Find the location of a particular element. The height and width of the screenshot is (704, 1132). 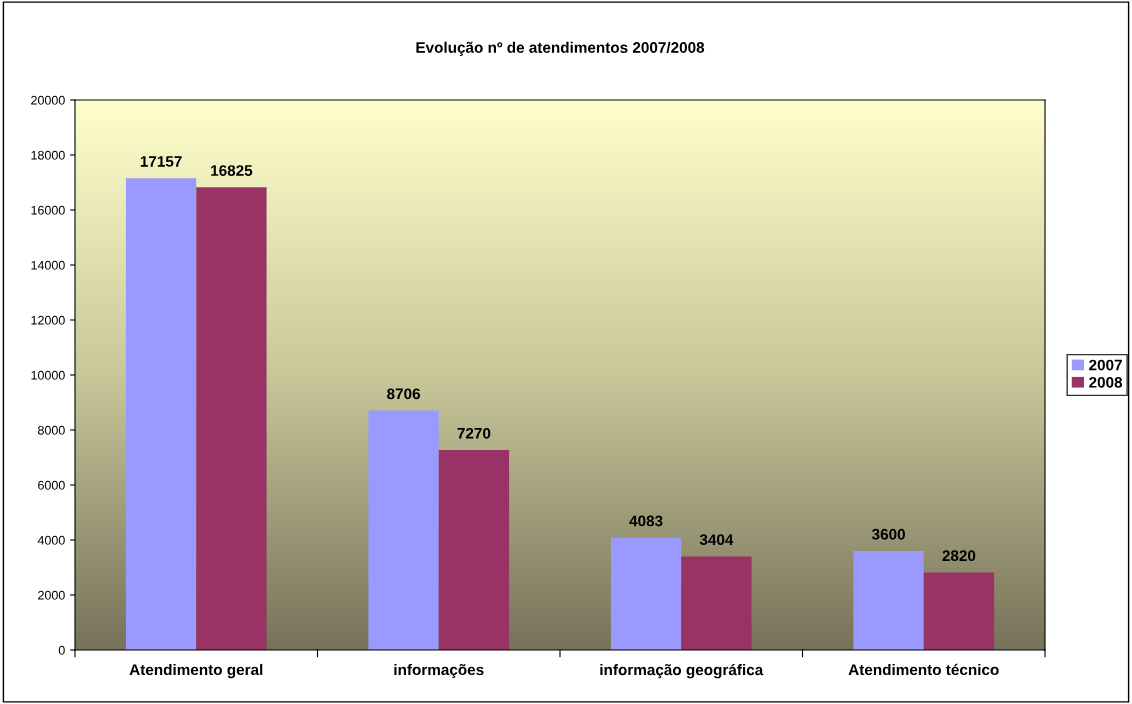

data-label: 4083 is located at coordinates (646, 521).